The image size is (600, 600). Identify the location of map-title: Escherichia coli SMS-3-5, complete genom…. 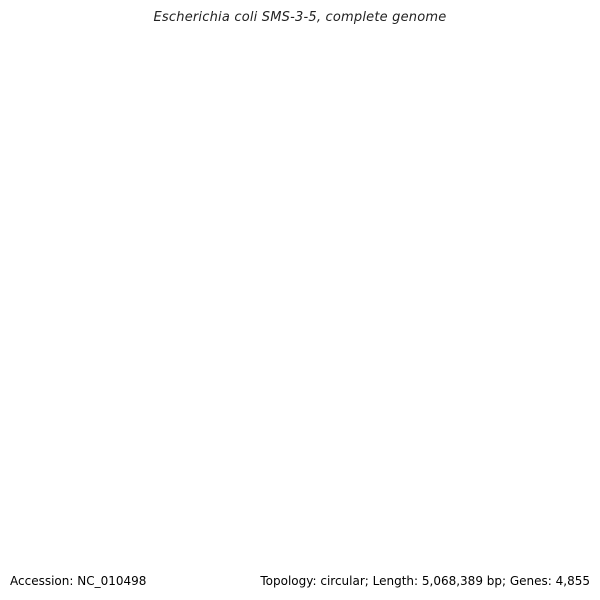
(300, 17).